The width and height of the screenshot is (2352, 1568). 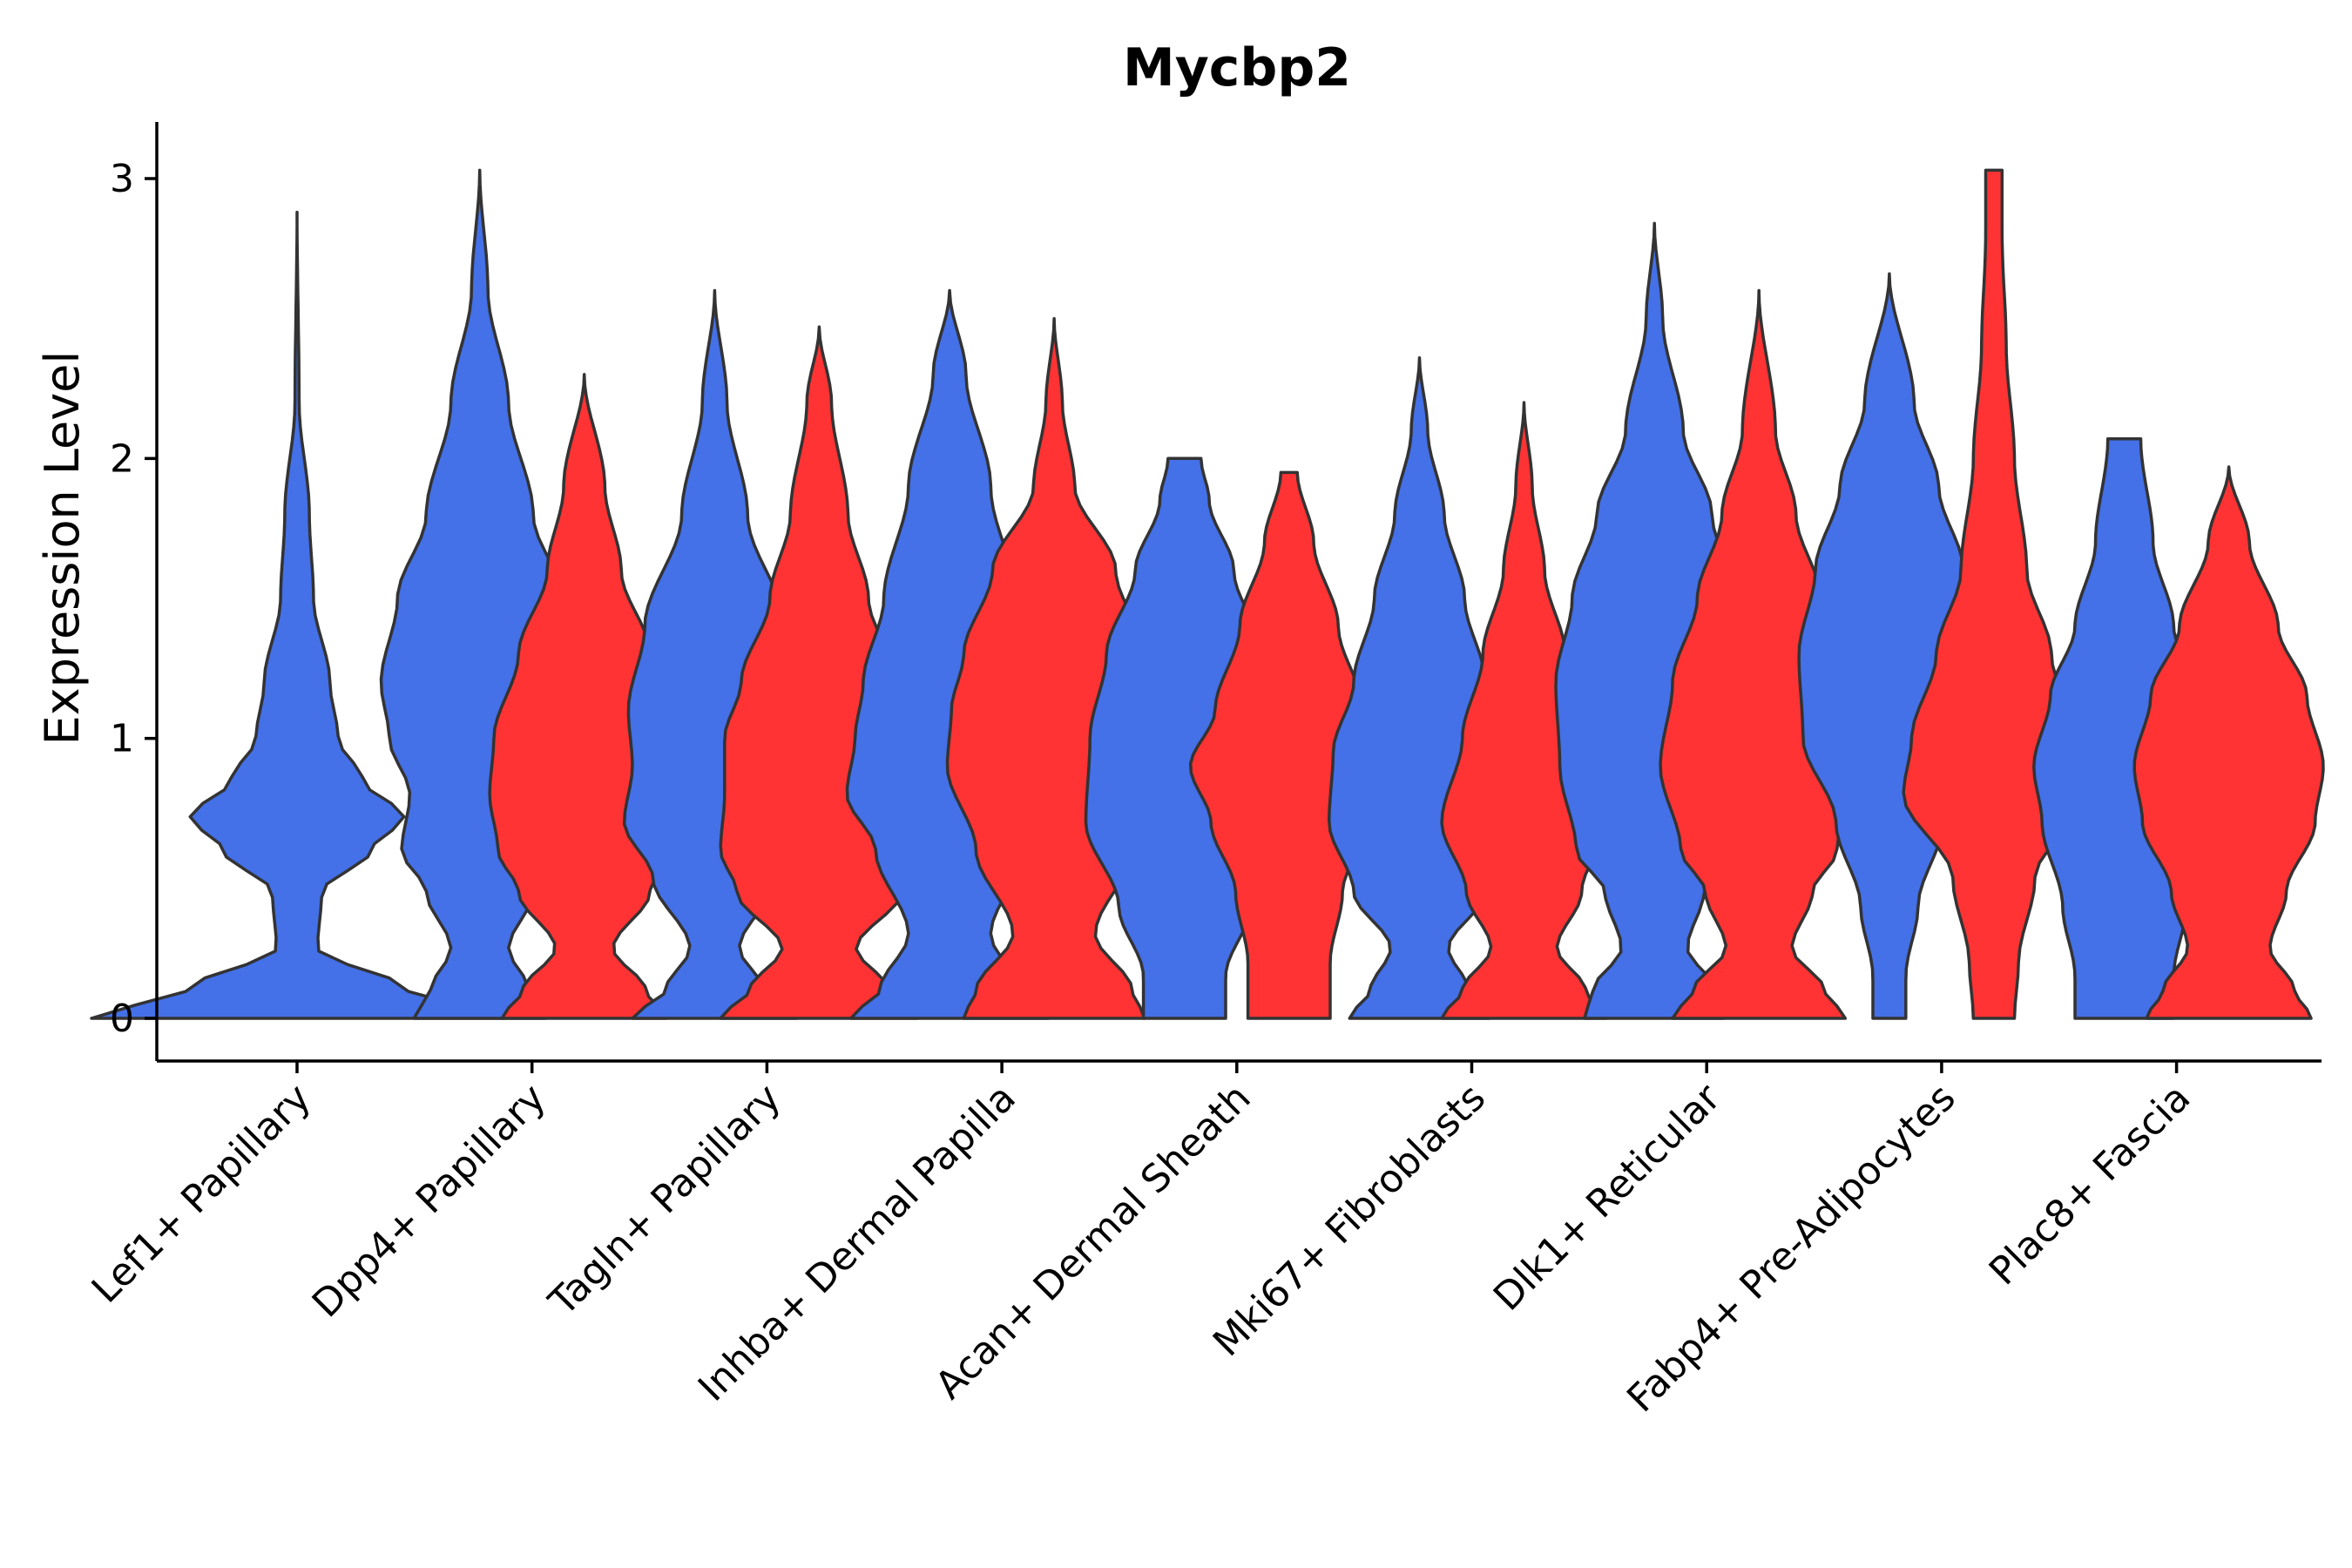 What do you see at coordinates (122, 179) in the screenshot?
I see `y-tick-label-3: 3` at bounding box center [122, 179].